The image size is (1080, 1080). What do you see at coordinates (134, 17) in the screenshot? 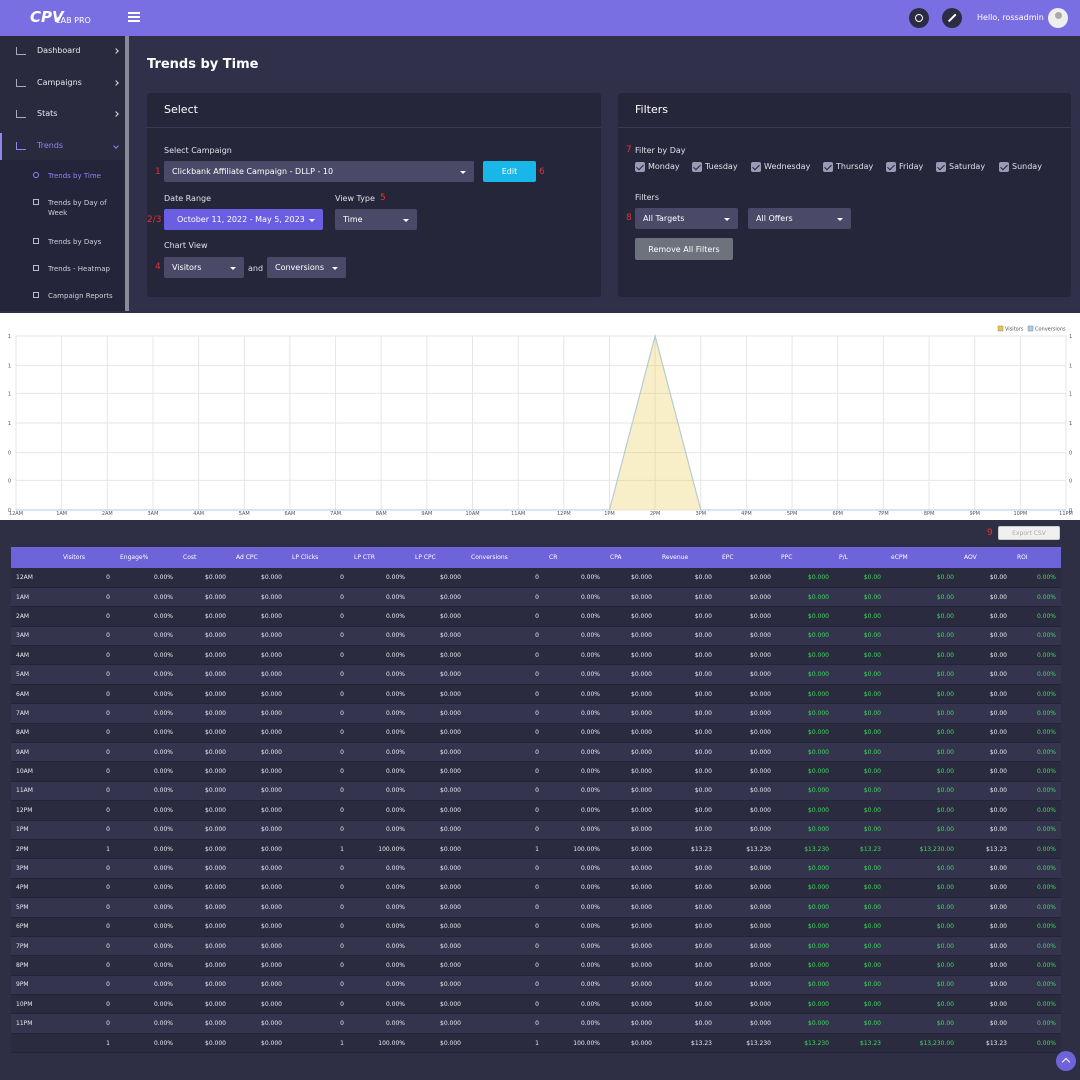
I see `menu-toggle` at bounding box center [134, 17].